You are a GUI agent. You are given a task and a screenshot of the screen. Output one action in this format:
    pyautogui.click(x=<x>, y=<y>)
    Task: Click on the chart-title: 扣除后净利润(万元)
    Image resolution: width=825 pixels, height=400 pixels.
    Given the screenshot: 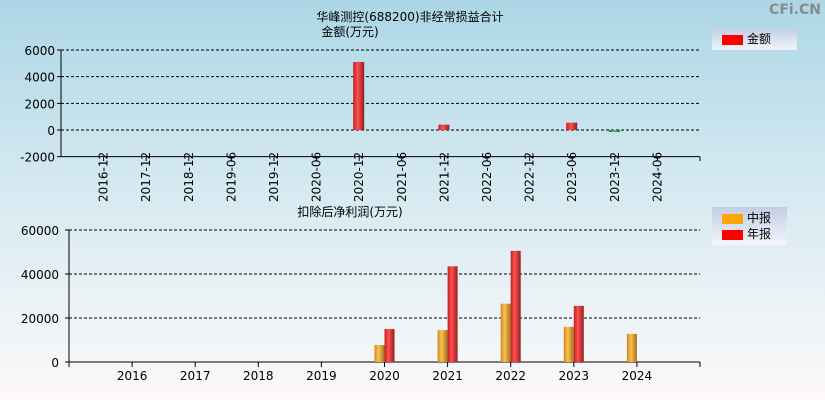 What is the action you would take?
    pyautogui.click(x=349, y=211)
    